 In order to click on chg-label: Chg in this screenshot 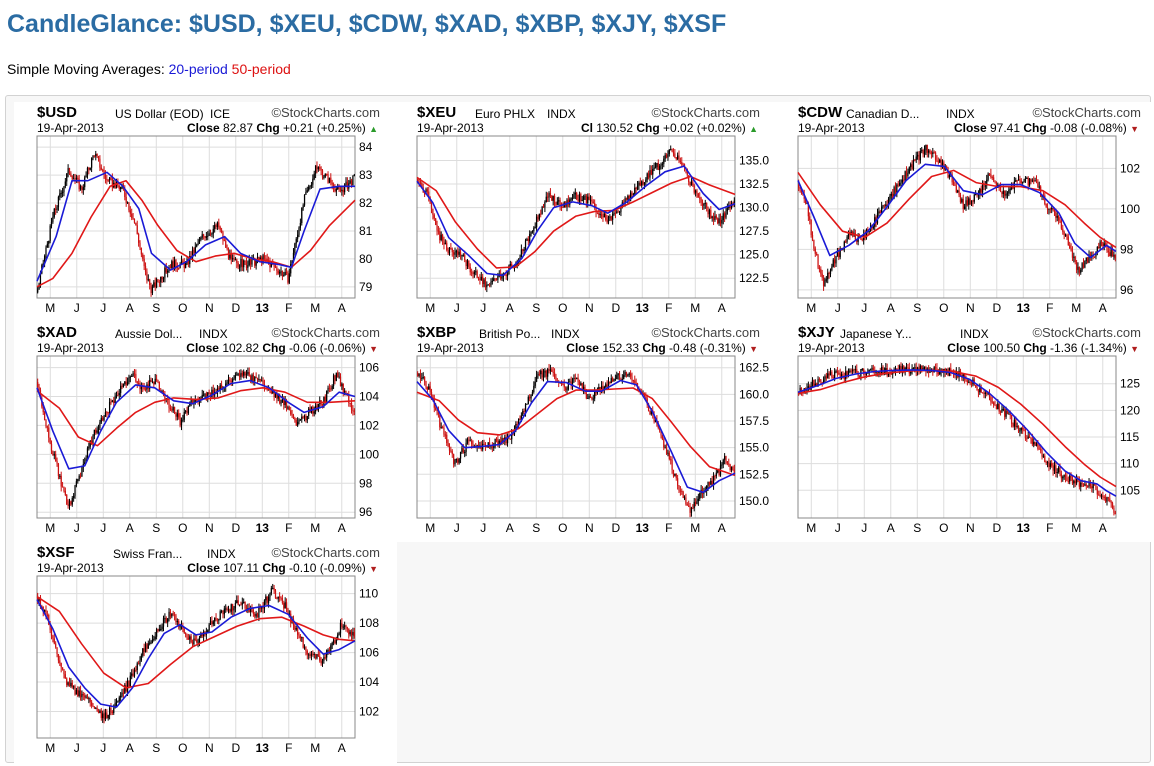, I will do `click(276, 348)`.